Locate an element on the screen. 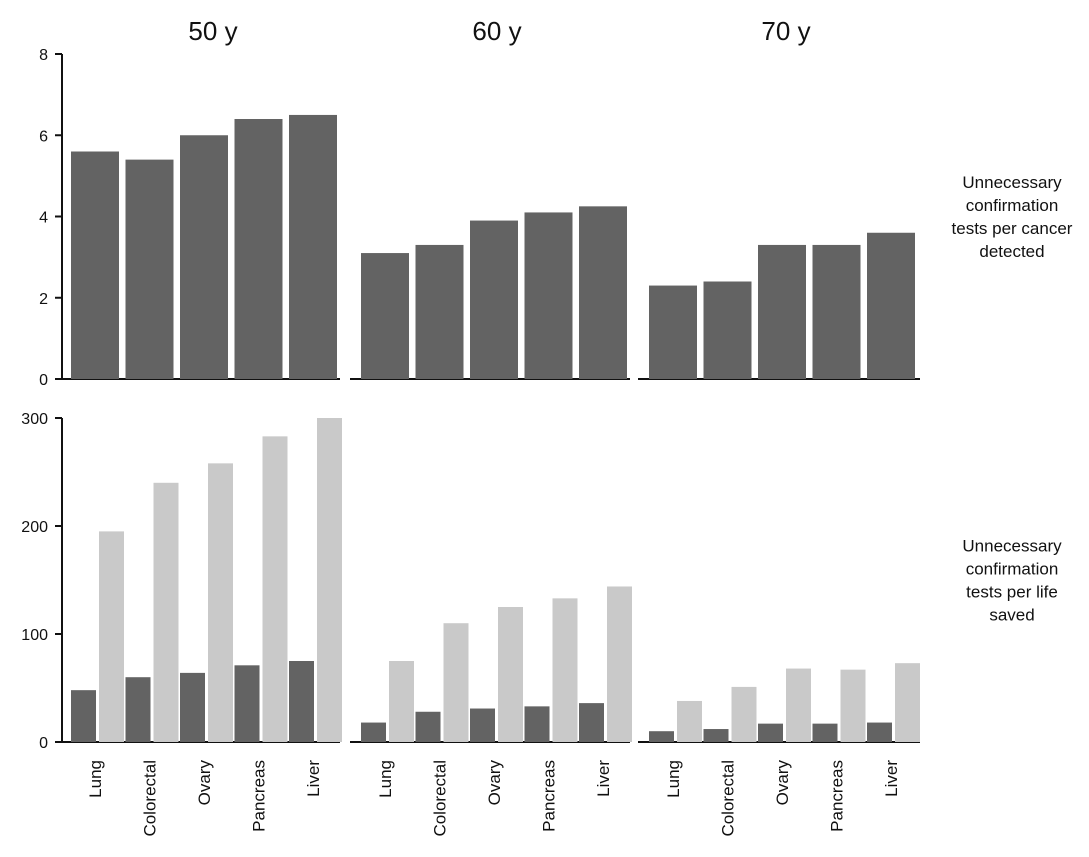  bar-lung-60y is located at coordinates (385, 316).